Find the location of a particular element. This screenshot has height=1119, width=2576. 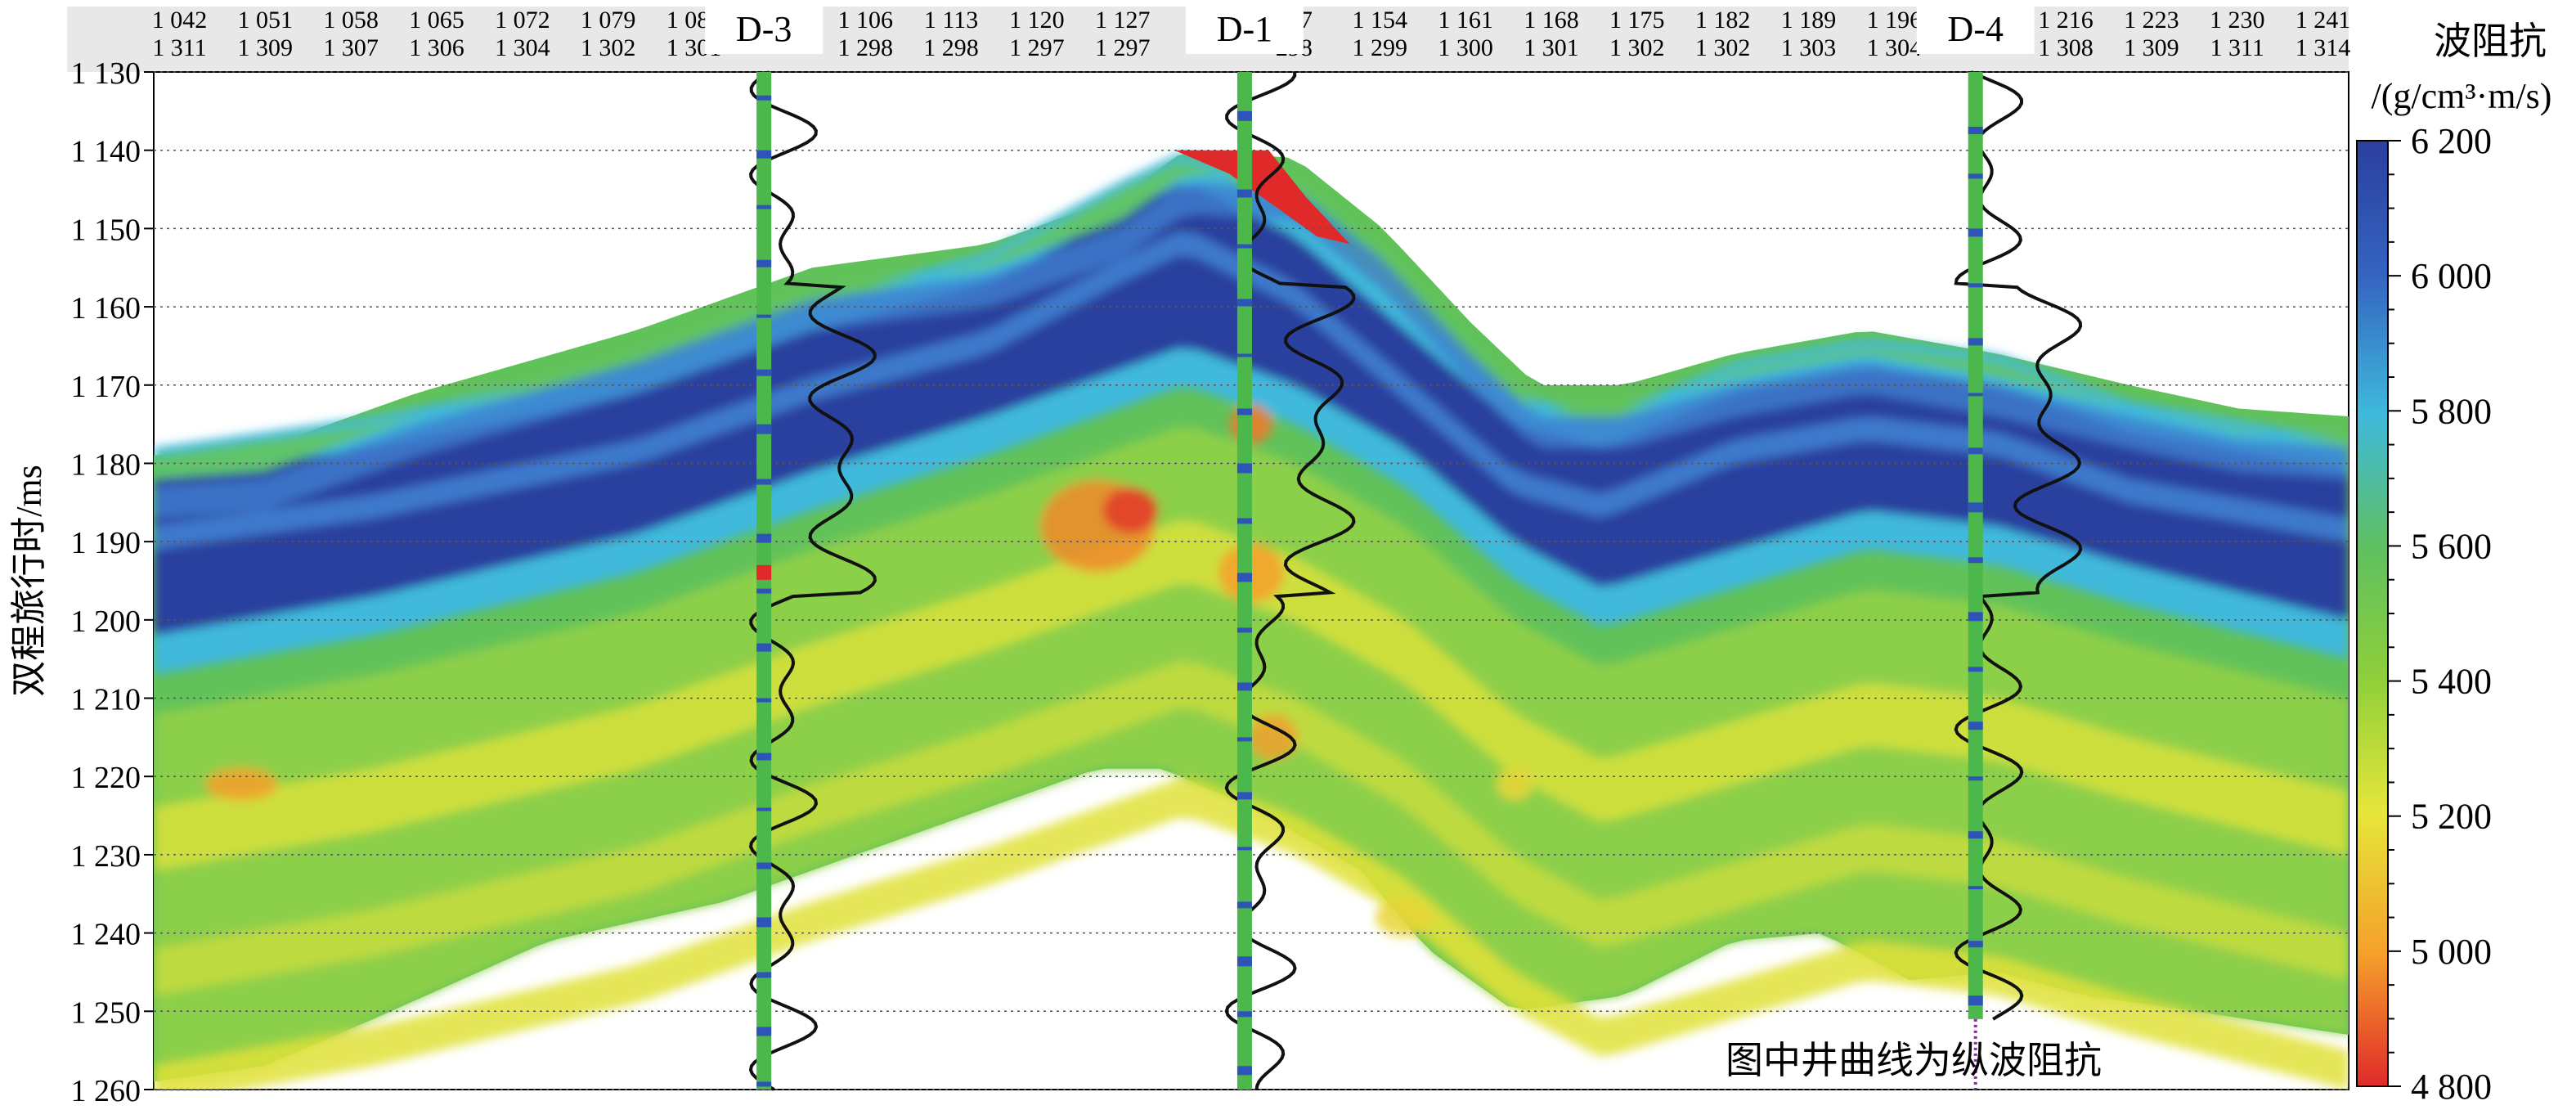

y-tick-label: 1 180 is located at coordinates (106, 464).